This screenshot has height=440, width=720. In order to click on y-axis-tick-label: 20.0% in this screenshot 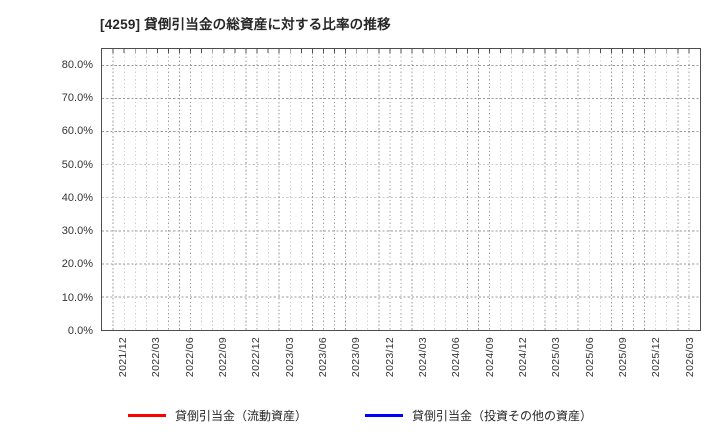, I will do `click(77, 264)`.